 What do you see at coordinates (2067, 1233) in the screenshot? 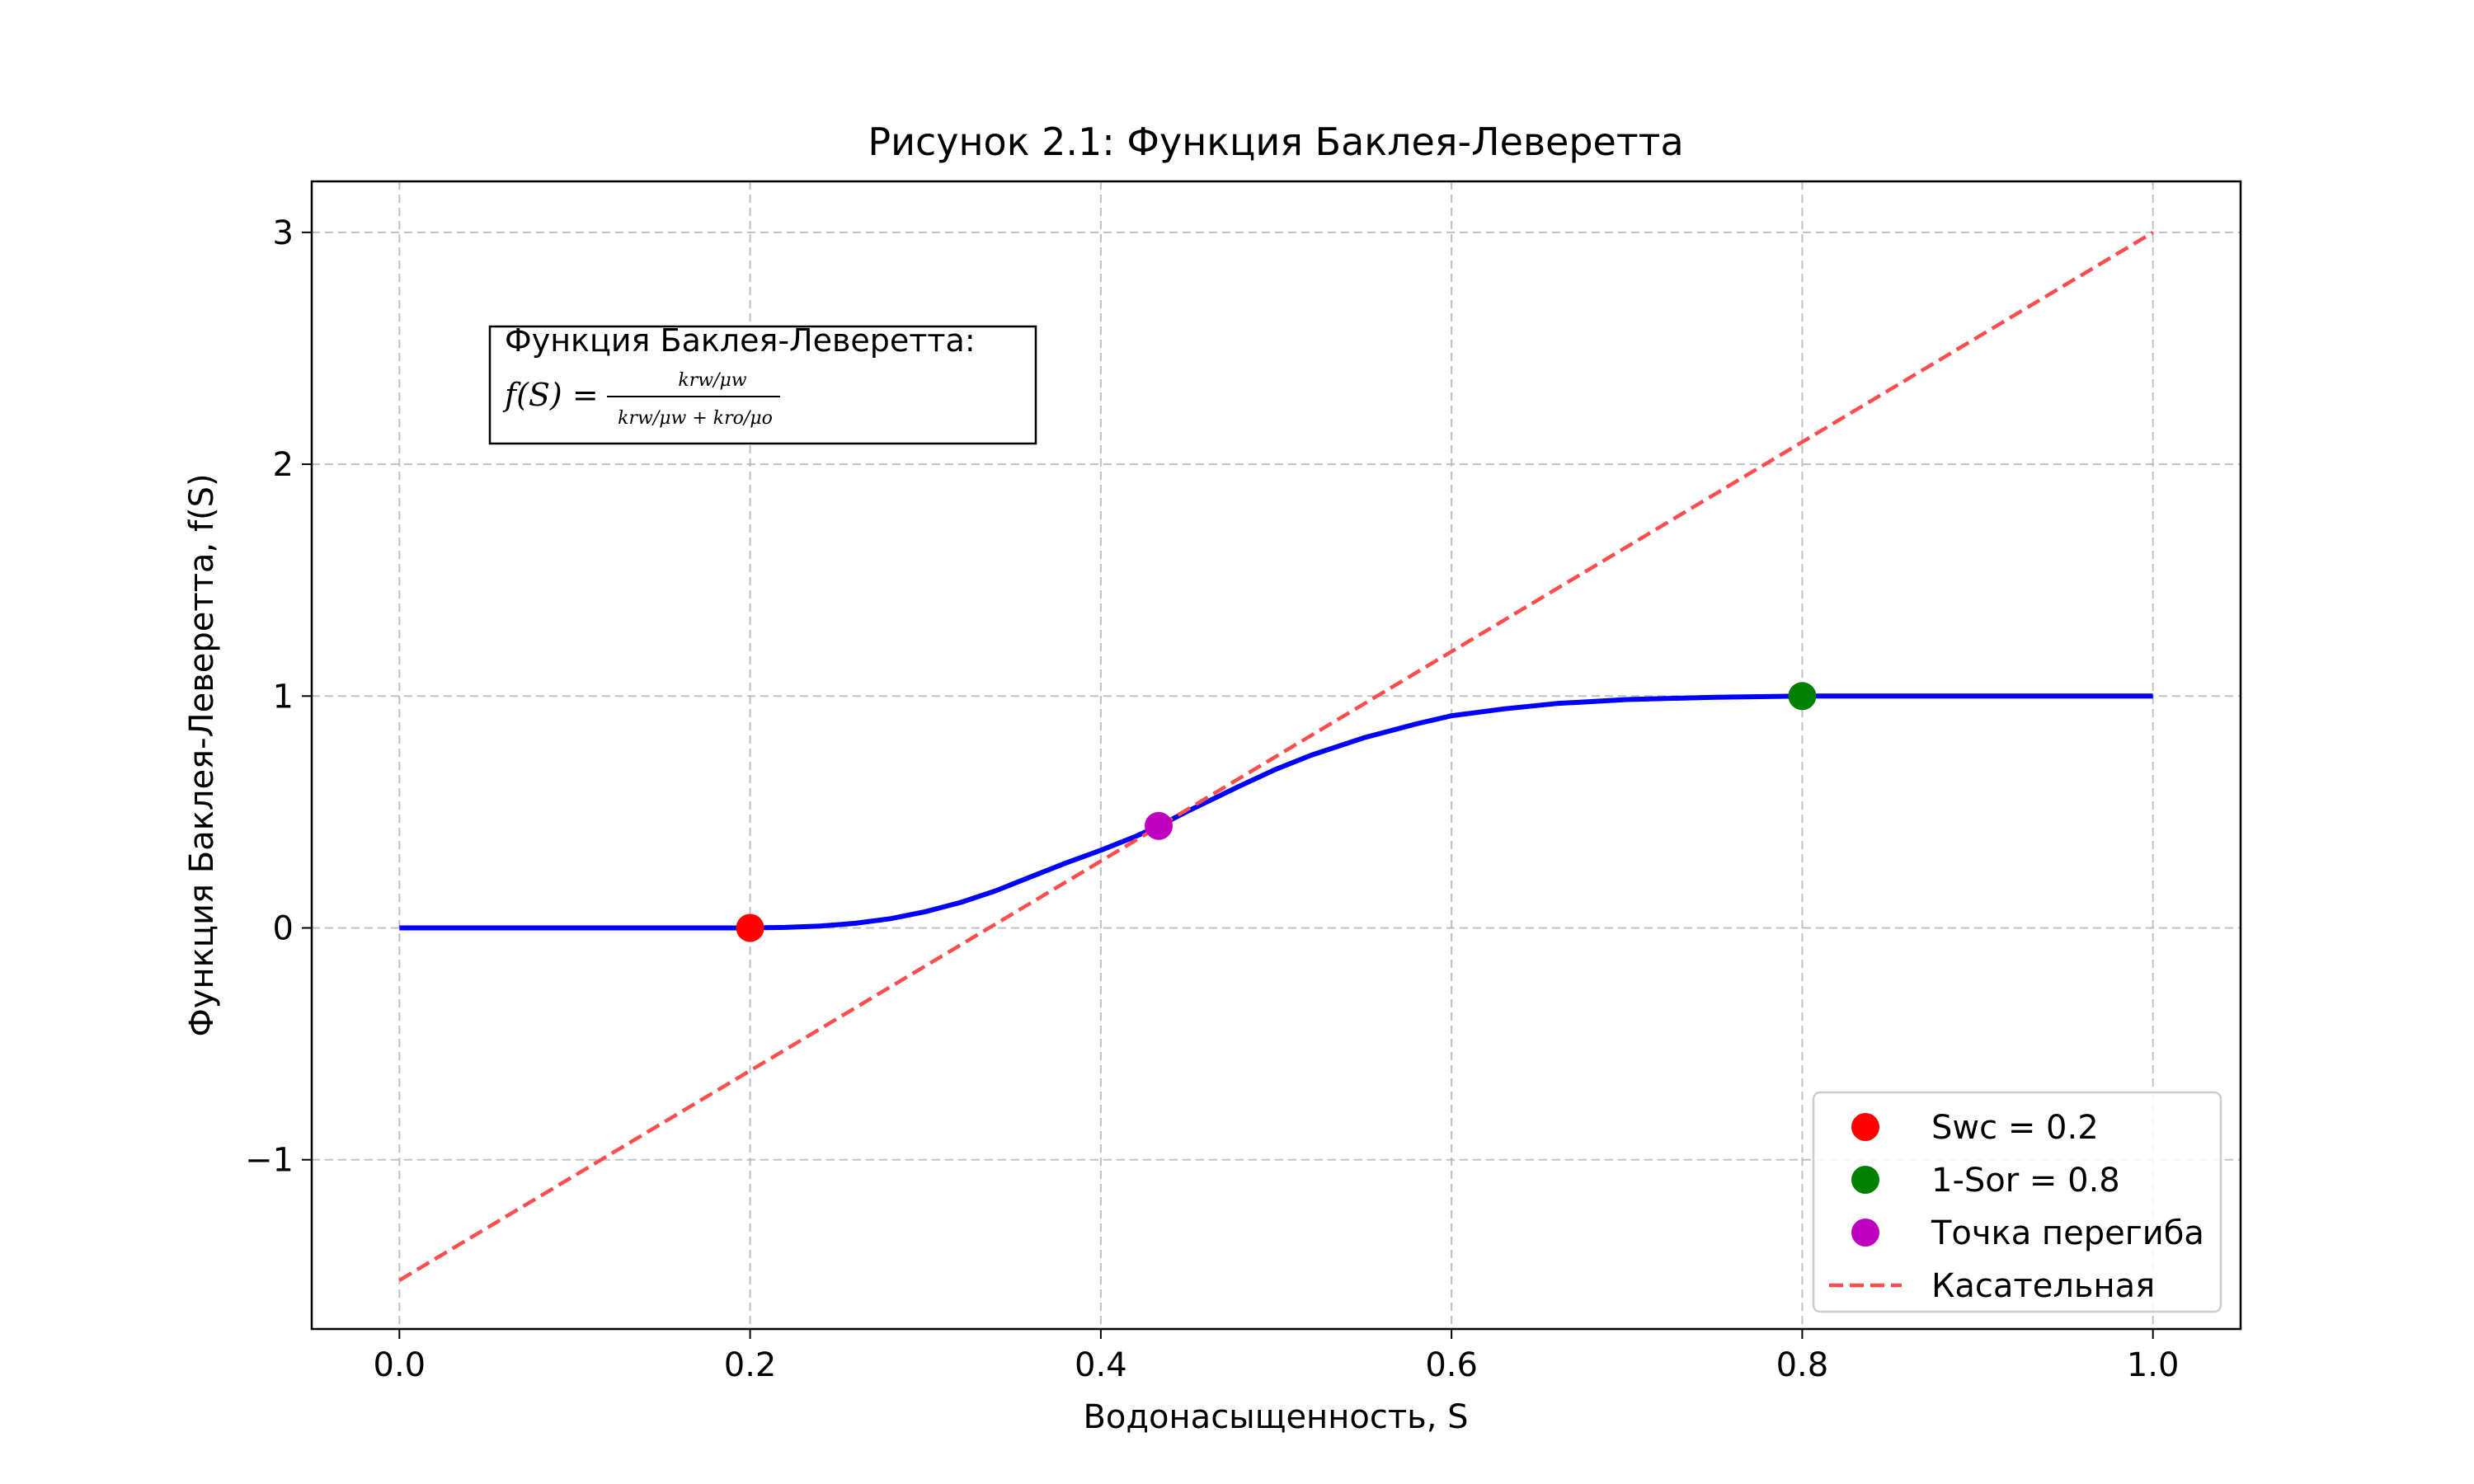
I see `legend-label: Точка перегиба` at bounding box center [2067, 1233].